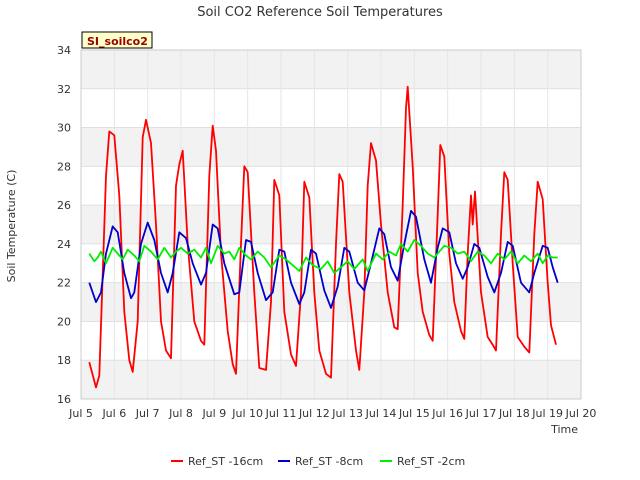 The width and height of the screenshot is (640, 480). I want to click on x-tick-label: Jul 6, so click(113, 413).